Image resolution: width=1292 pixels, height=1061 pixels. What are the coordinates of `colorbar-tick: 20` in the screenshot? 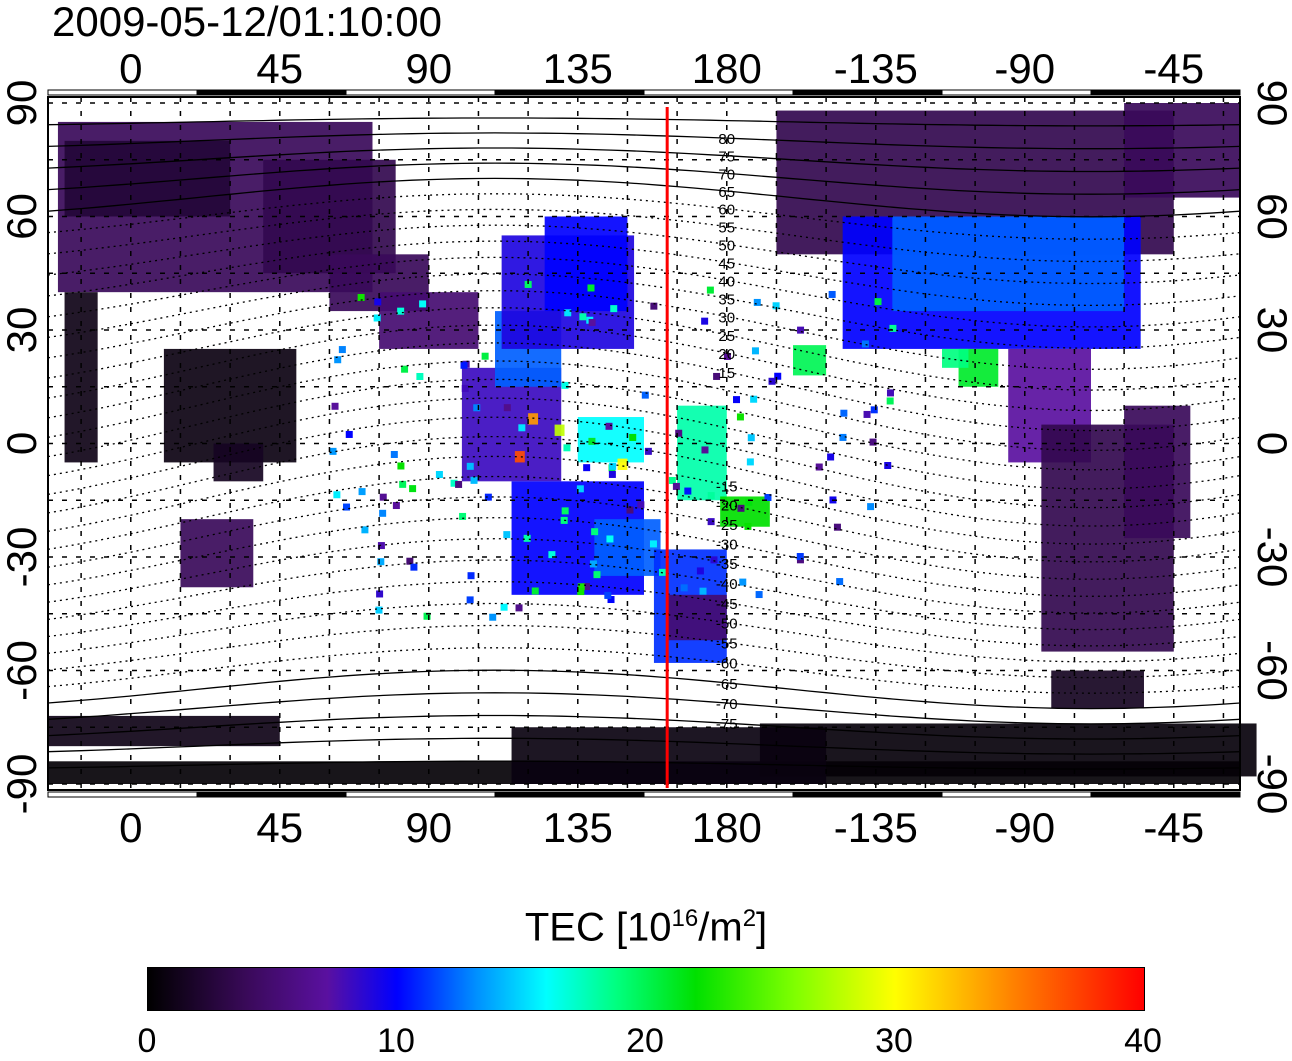 It's located at (645, 1041).